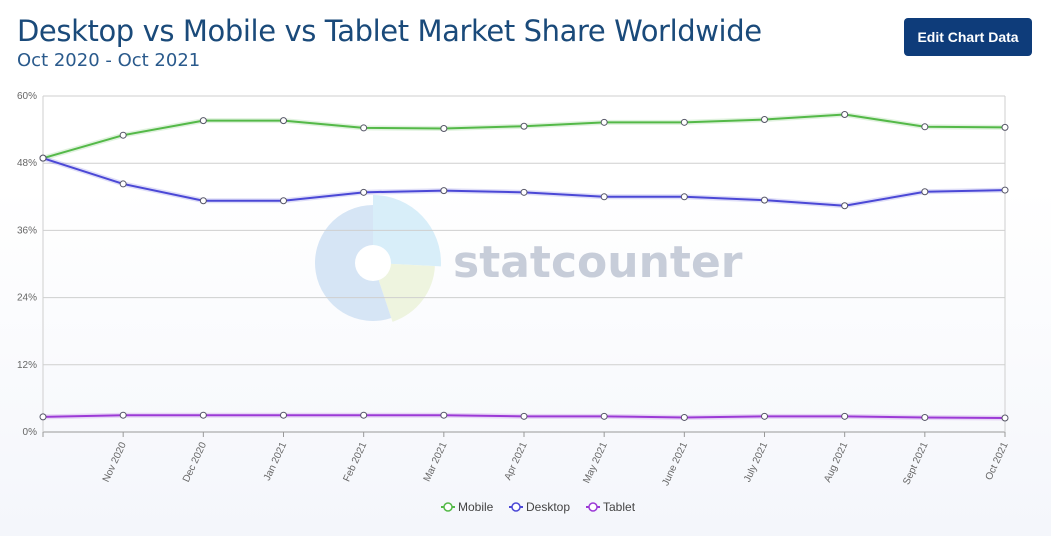  I want to click on legend: Mobile Desktop Tablet, so click(538, 507).